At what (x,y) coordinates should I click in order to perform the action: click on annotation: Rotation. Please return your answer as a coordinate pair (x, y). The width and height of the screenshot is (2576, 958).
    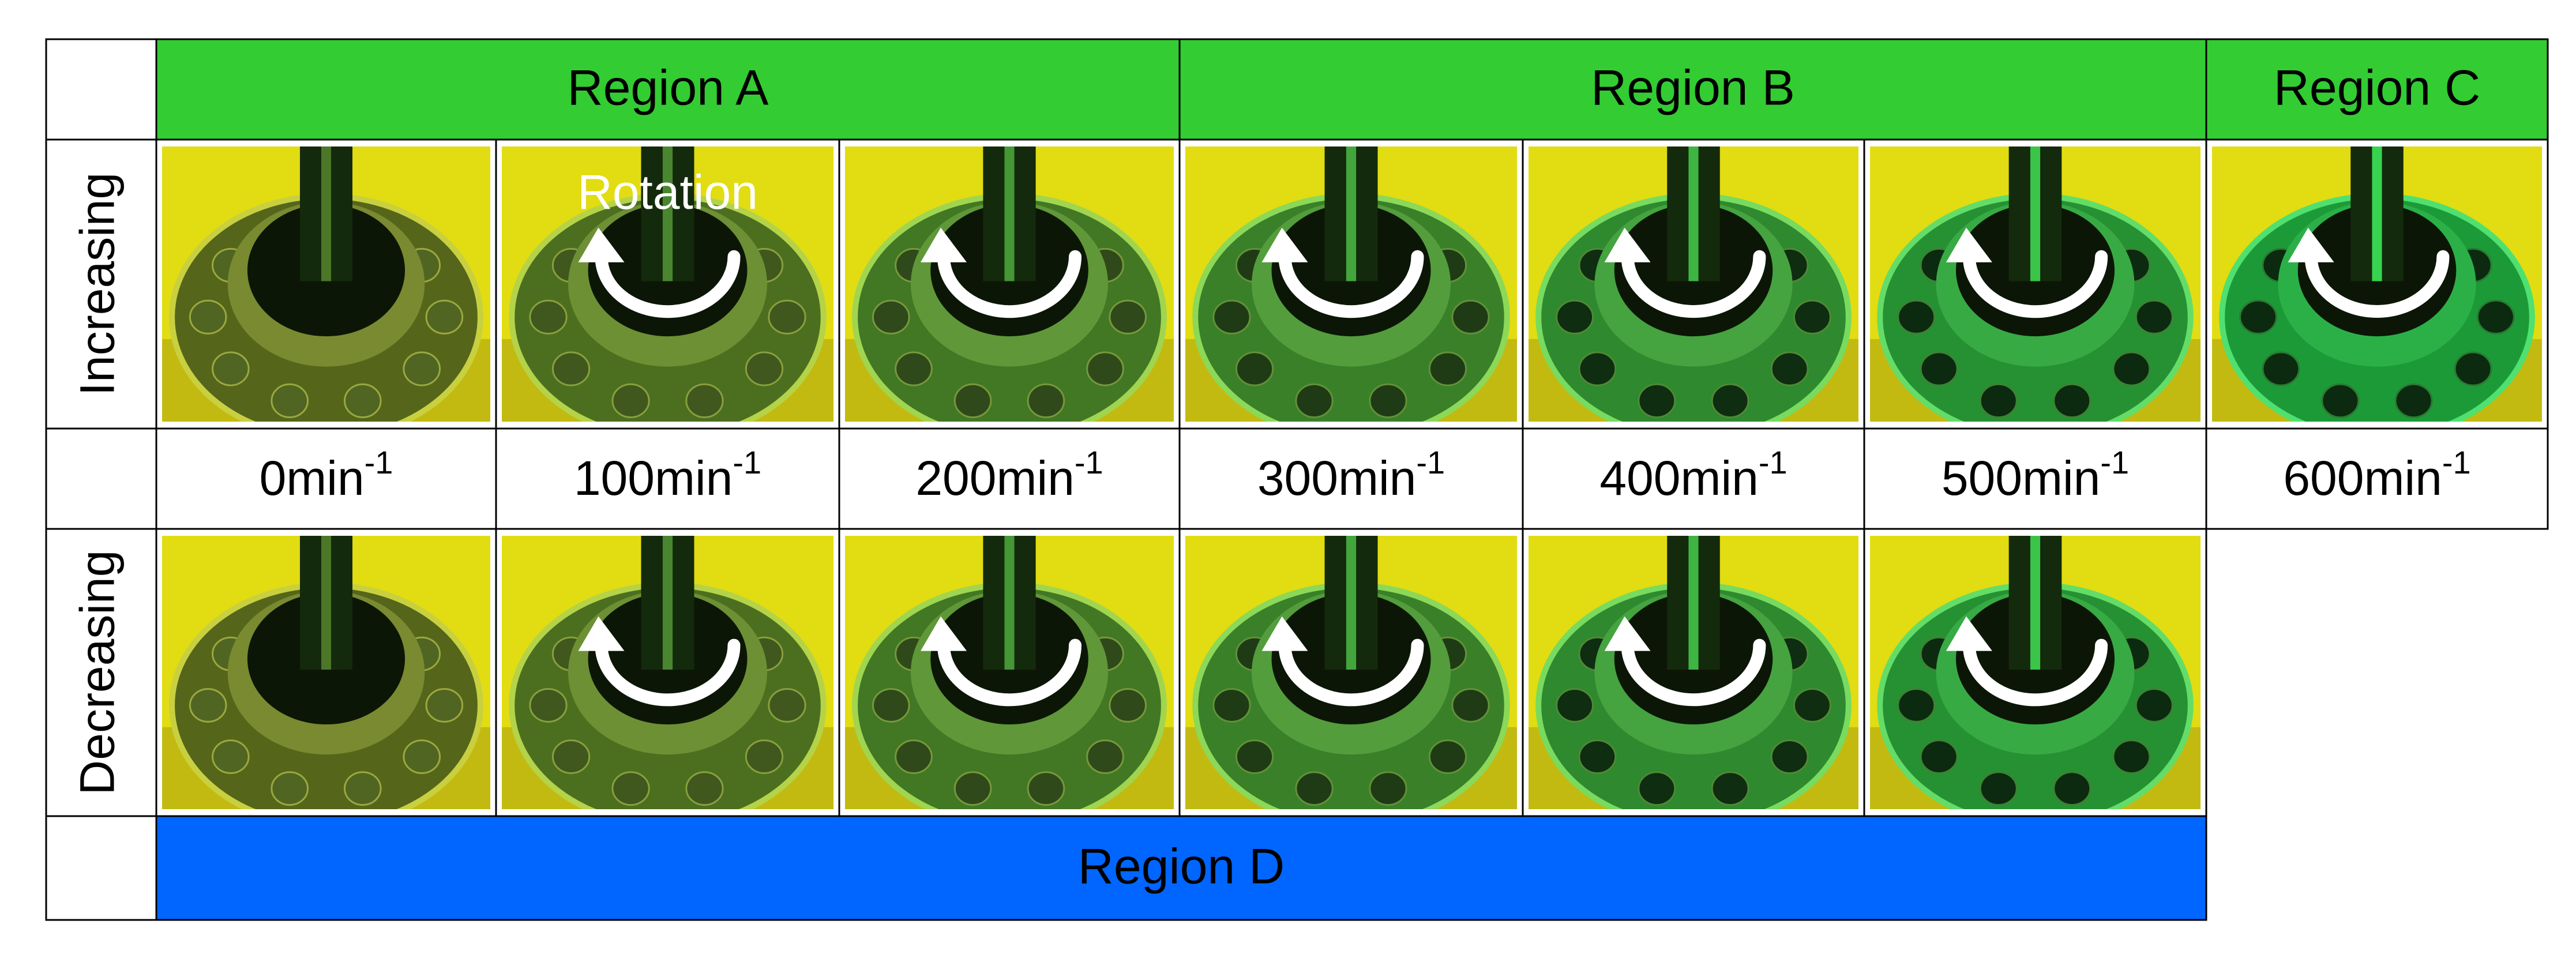
    Looking at the image, I should click on (667, 192).